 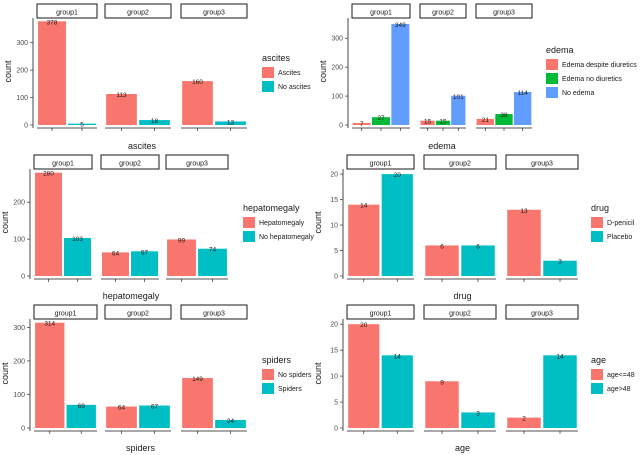 I want to click on legend-label: No hepatomegaly, so click(x=286, y=237).